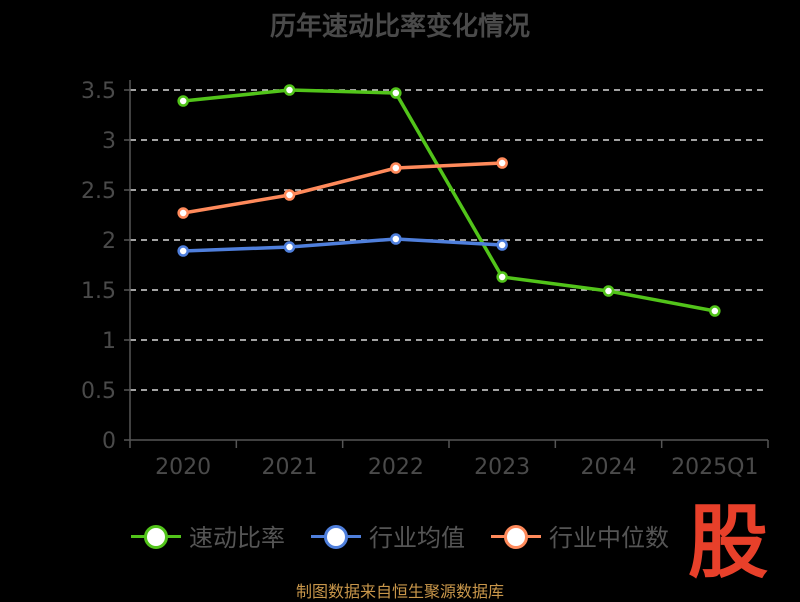 The image size is (800, 602). I want to click on legend-item-industry-mean: 行业均值, so click(388, 535).